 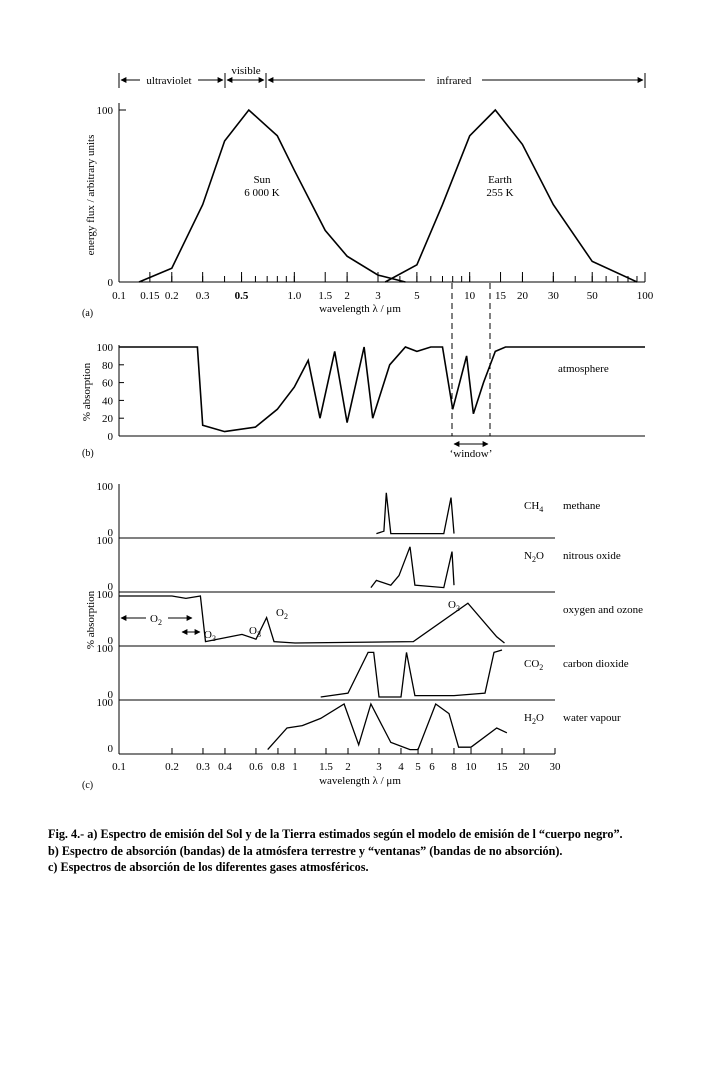 What do you see at coordinates (295, 767) in the screenshot?
I see `panel-c-x-tick-label: 1` at bounding box center [295, 767].